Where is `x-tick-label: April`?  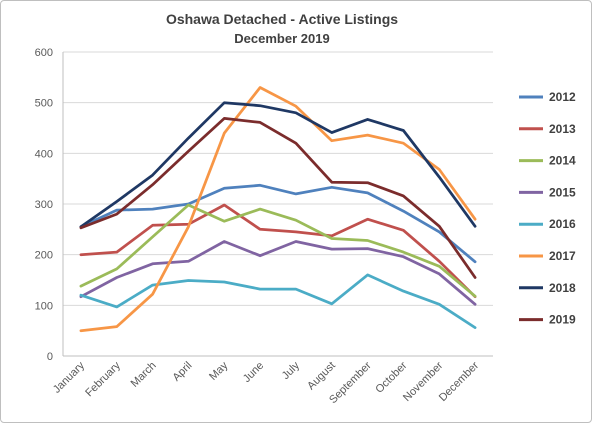
x-tick-label: April is located at coordinates (182, 372).